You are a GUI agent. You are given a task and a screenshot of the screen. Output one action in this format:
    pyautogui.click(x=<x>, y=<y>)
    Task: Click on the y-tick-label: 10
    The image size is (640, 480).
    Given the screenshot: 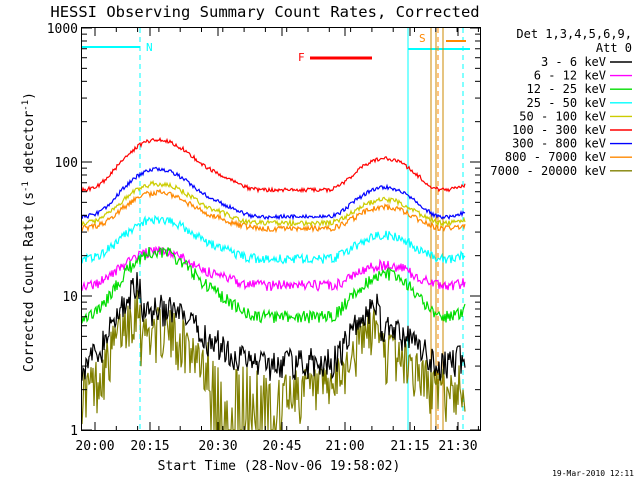 What is the action you would take?
    pyautogui.click(x=70, y=297)
    